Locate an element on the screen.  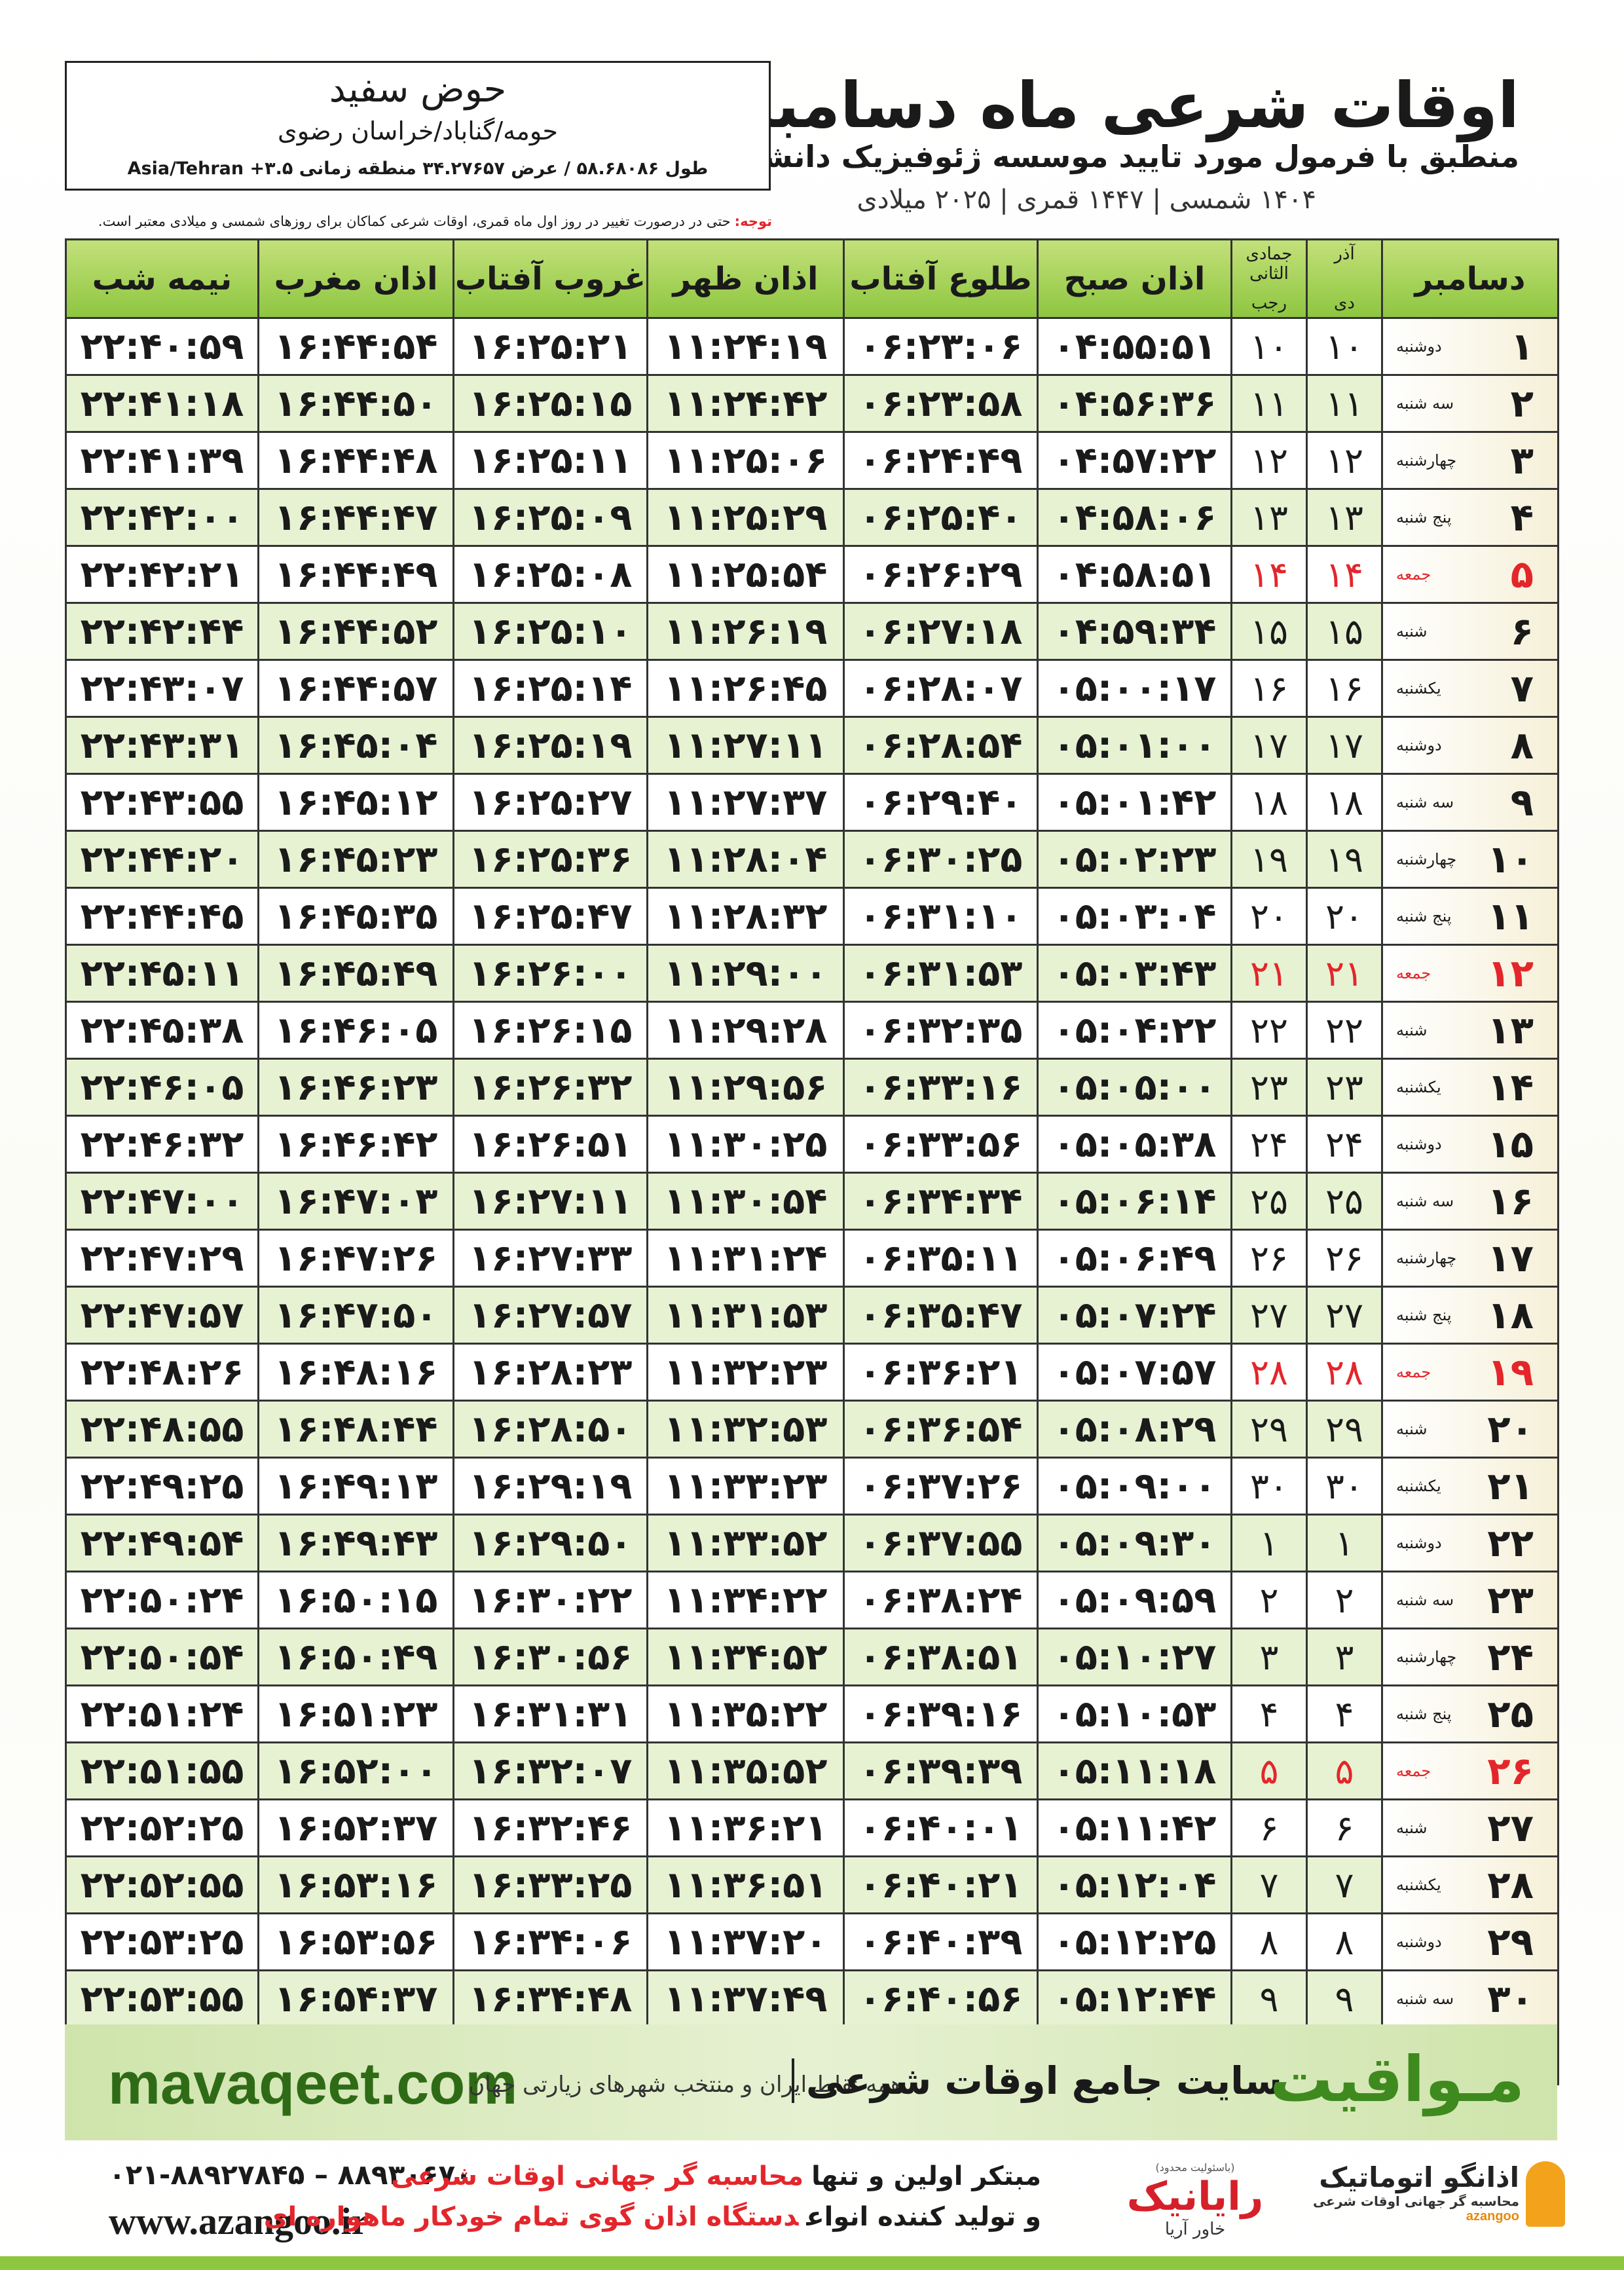
time-cell: ۱۶:۲۵:۲۱ is located at coordinates (550, 346).